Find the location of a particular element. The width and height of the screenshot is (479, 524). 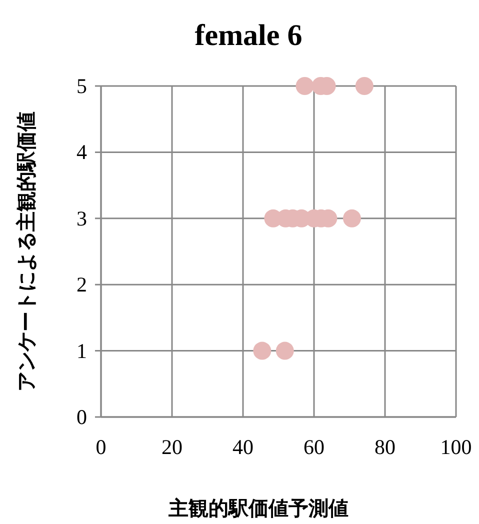

chart-title: female 6 is located at coordinates (248, 35).